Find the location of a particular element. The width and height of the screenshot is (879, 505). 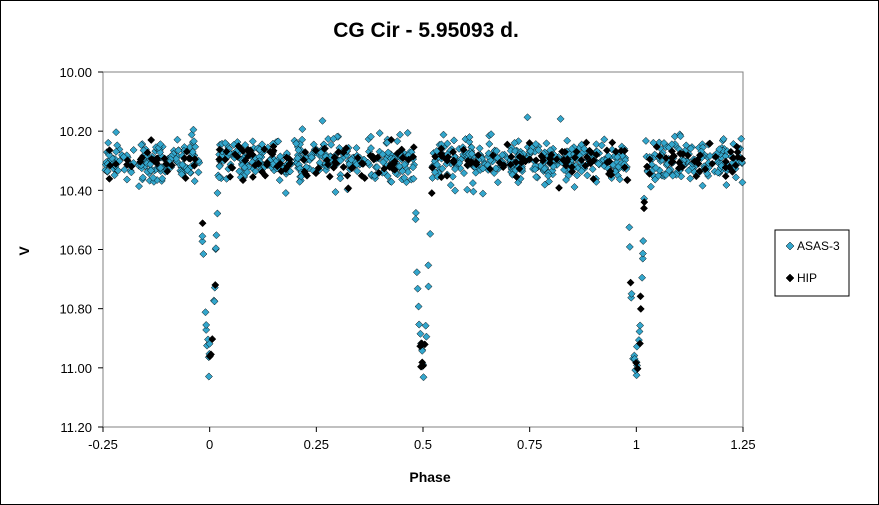

x-tick-label: 1.25 is located at coordinates (742, 444).